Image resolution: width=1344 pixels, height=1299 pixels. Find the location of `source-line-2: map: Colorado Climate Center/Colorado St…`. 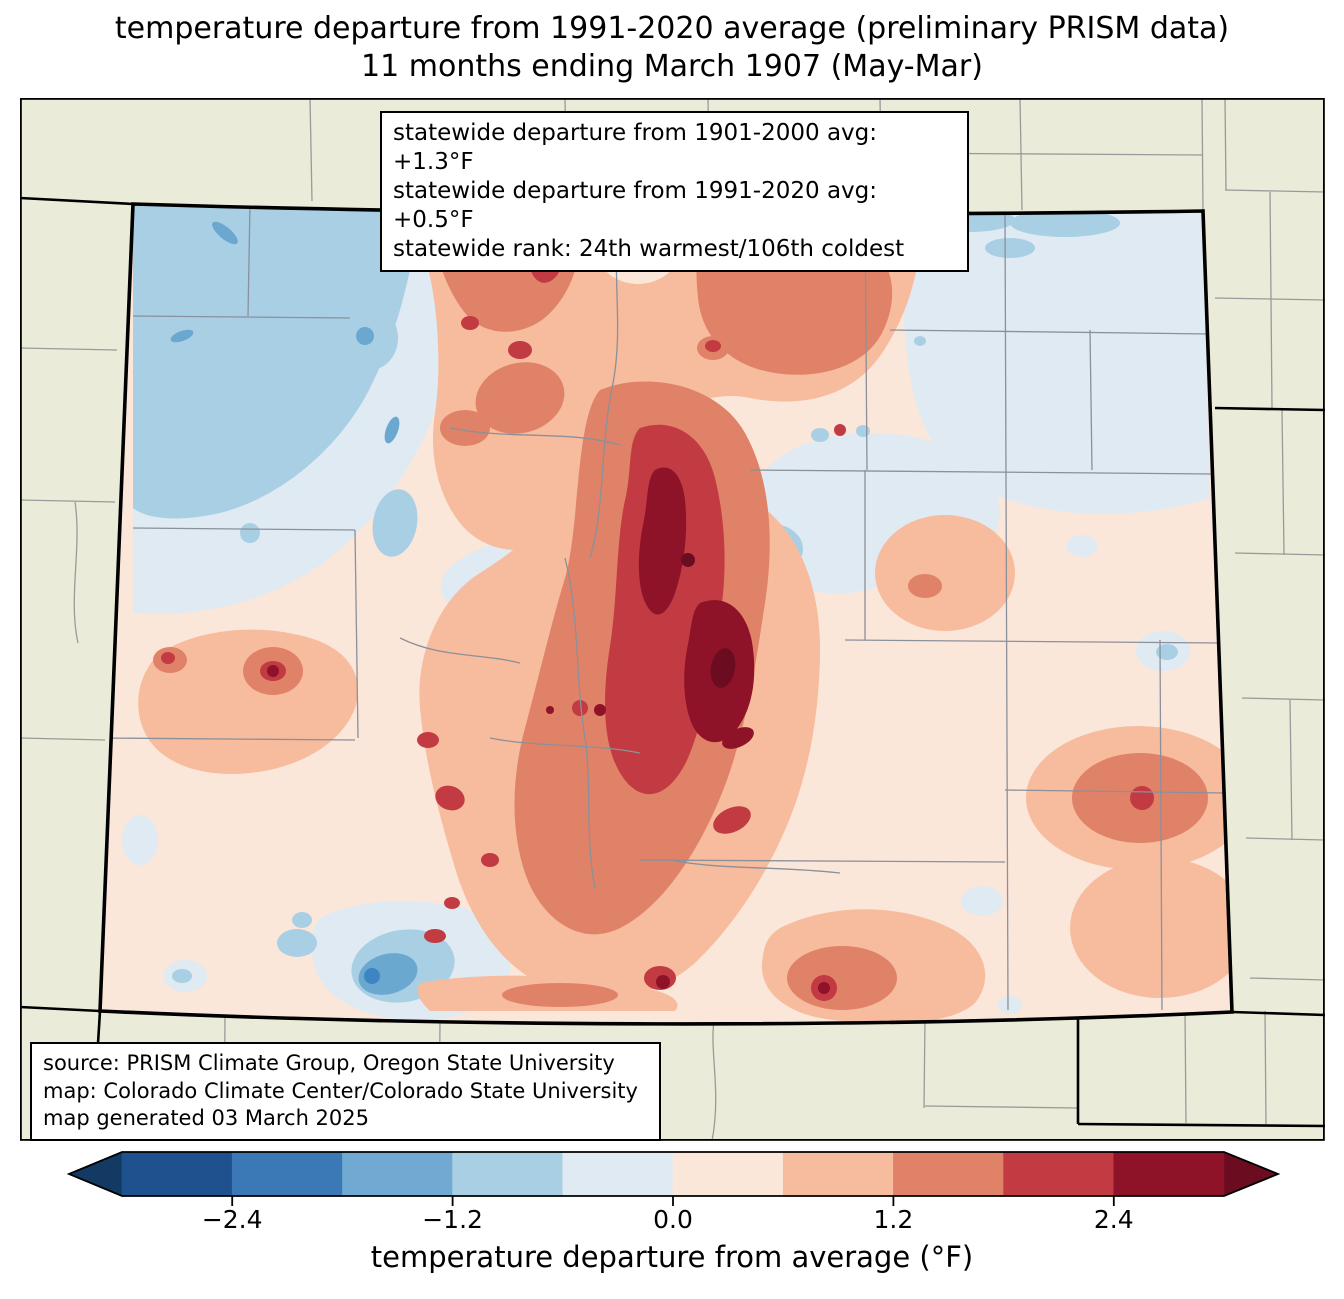

source-line-2: map: Colorado Climate Center/Colorado St… is located at coordinates (340, 1090).